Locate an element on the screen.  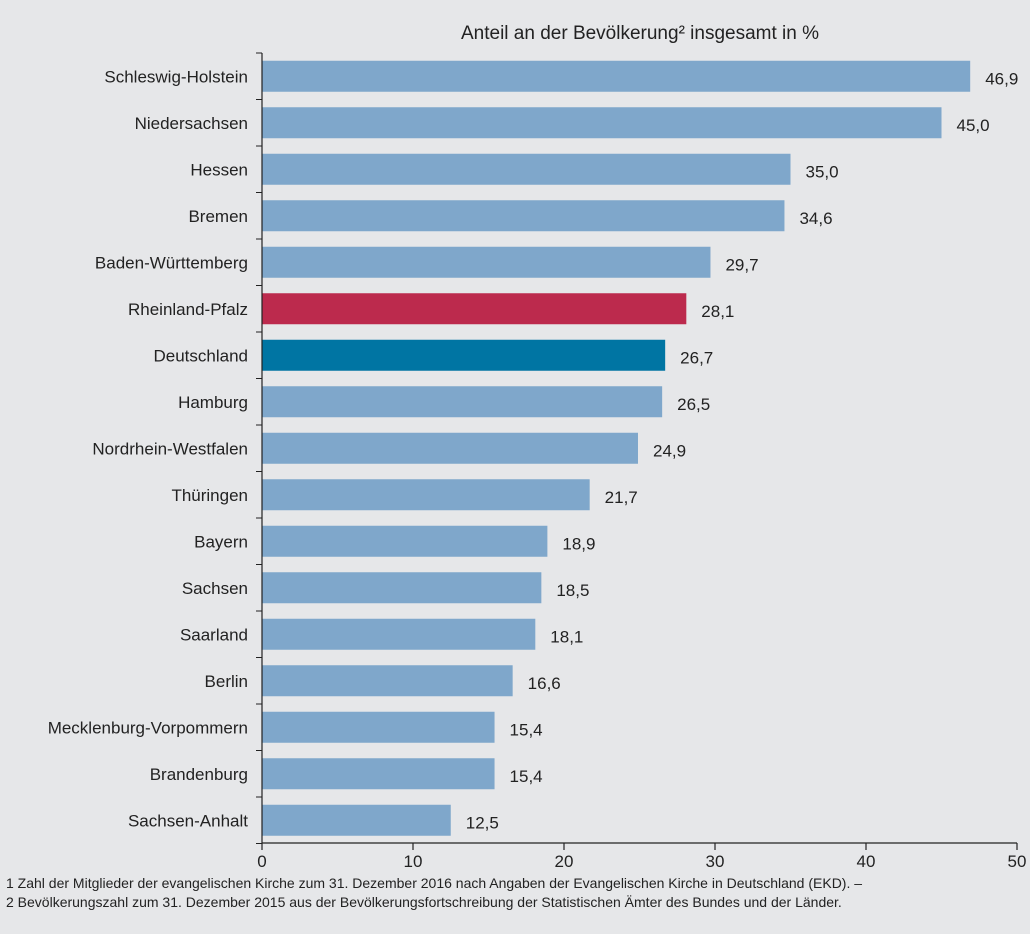
value-label: 18,9 is located at coordinates (578, 543).